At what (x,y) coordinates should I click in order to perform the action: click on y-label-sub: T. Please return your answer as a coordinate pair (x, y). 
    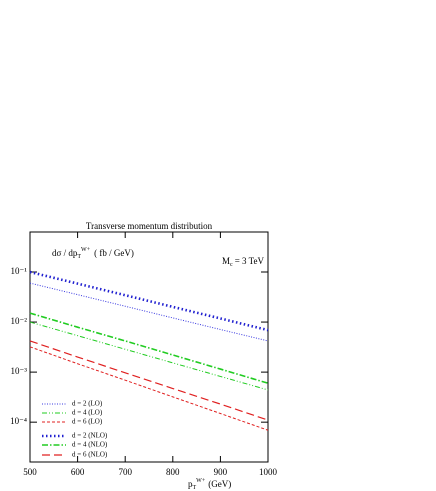
    Looking at the image, I should click on (79, 257).